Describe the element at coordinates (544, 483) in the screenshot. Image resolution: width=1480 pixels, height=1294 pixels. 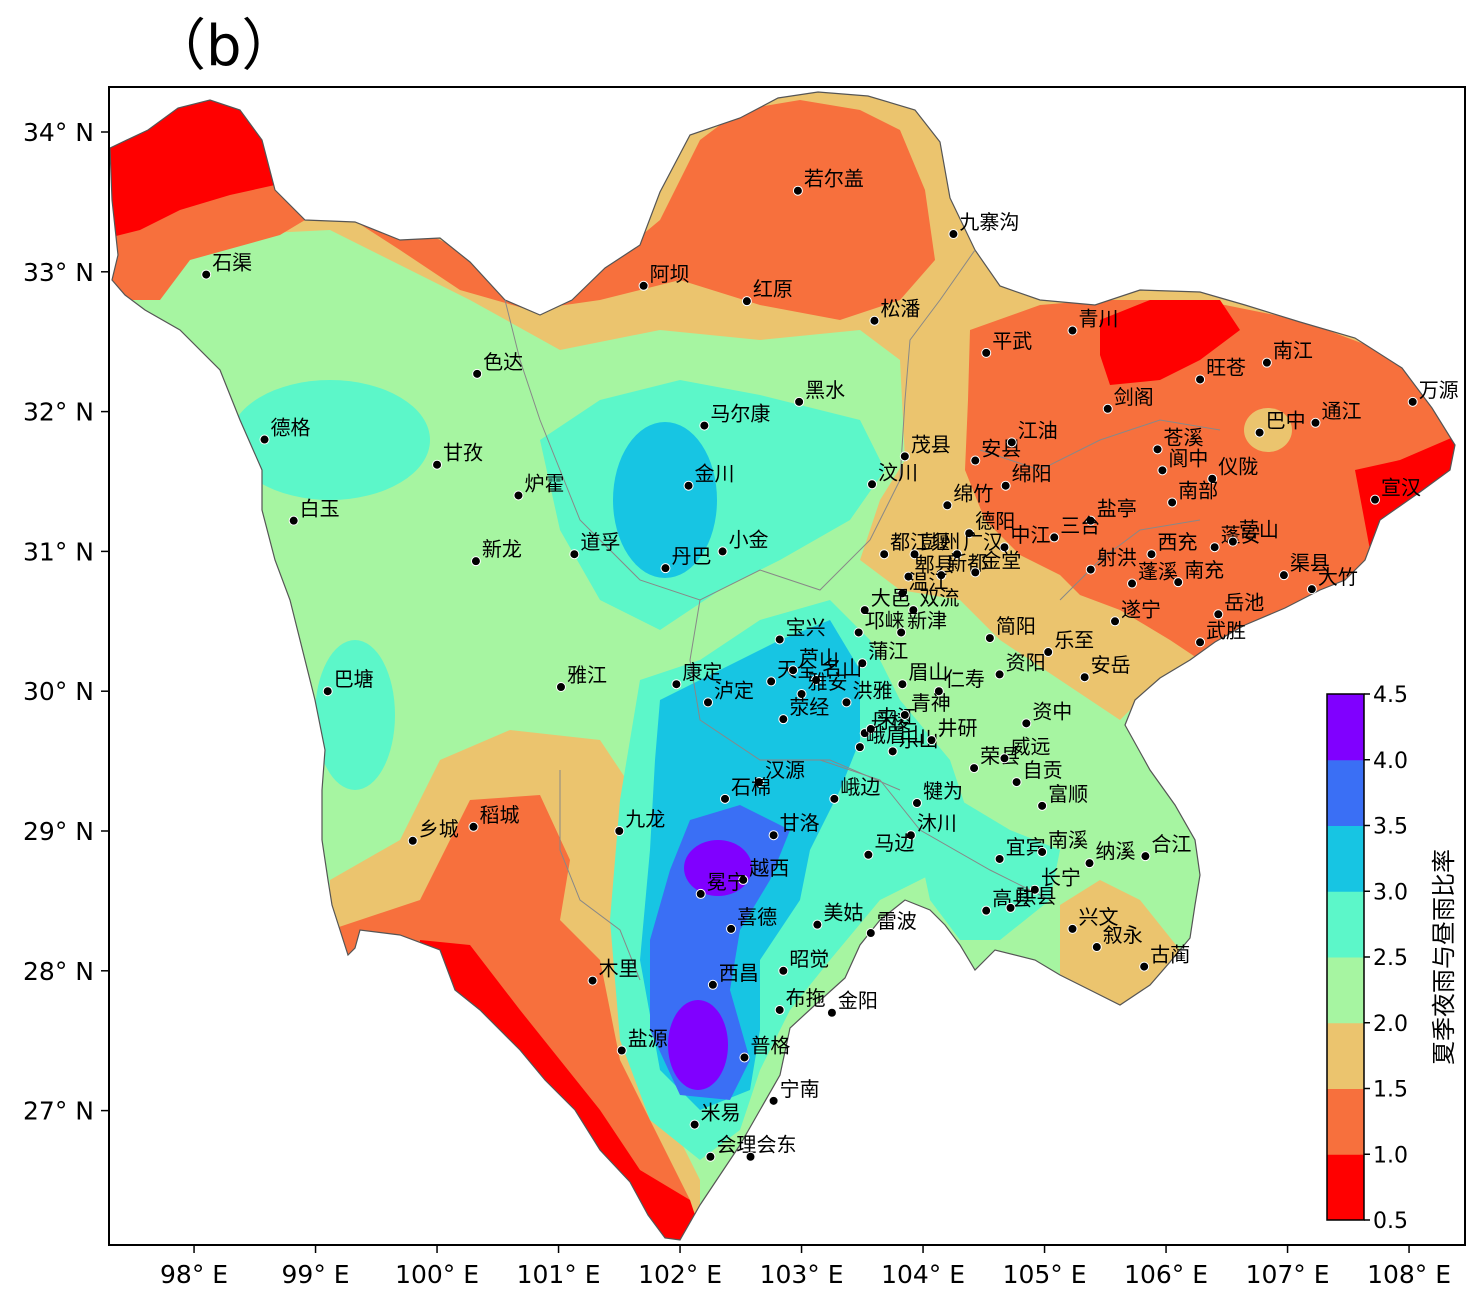
I see `station-label: 炉霍` at that location.